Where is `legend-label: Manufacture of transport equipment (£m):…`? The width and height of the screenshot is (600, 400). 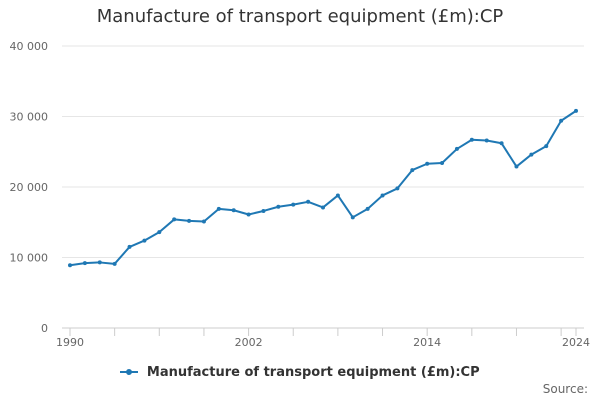 legend-label: Manufacture of transport equipment (£m):… is located at coordinates (313, 372).